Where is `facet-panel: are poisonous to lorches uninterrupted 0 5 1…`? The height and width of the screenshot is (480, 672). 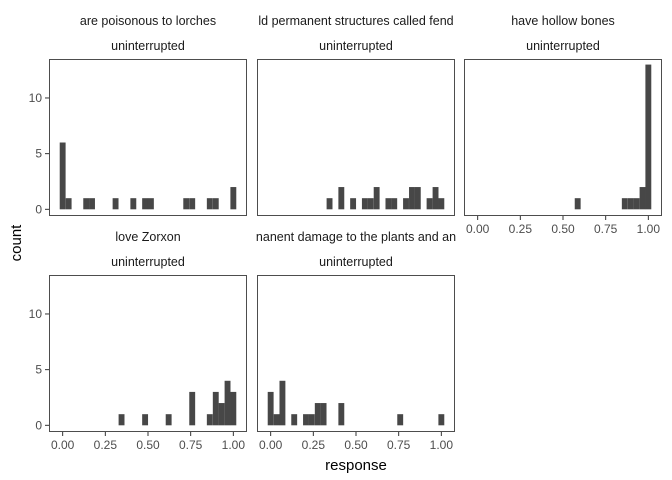 facet-panel: are poisonous to lorches uninterrupted 0 5 1… is located at coordinates (138, 115).